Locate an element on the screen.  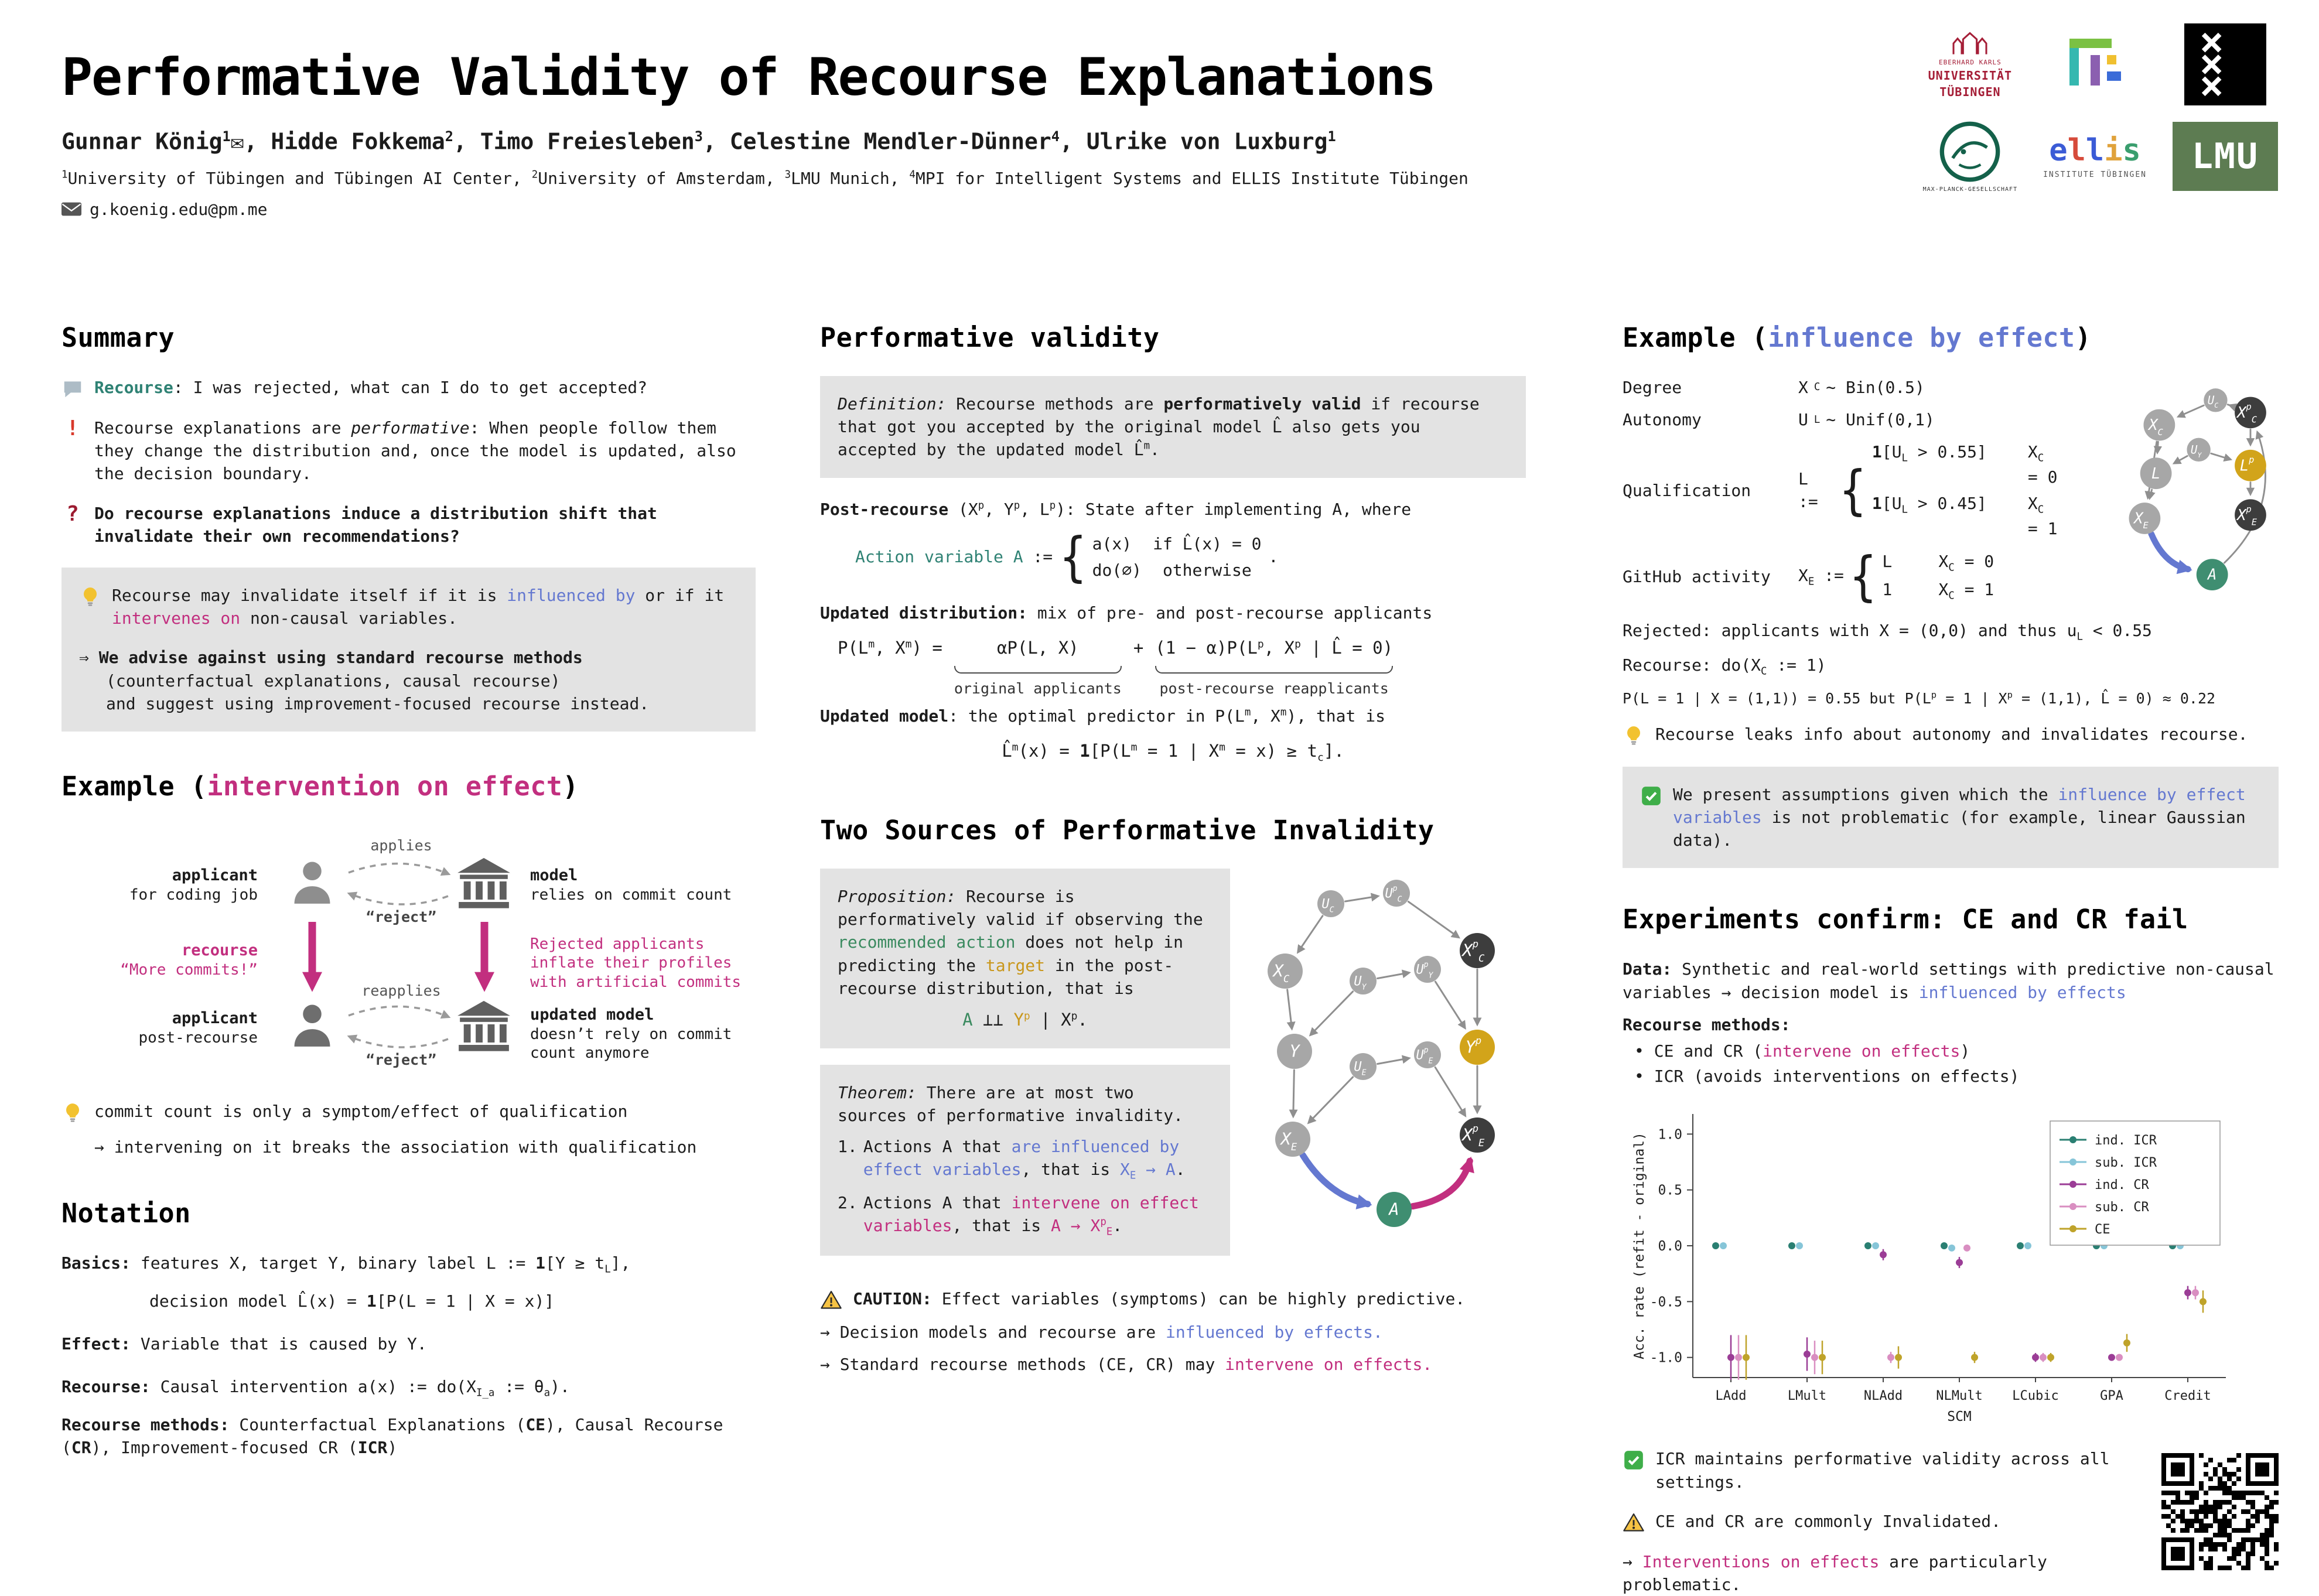
svg-text: XC is located at coordinates (2155, 427).